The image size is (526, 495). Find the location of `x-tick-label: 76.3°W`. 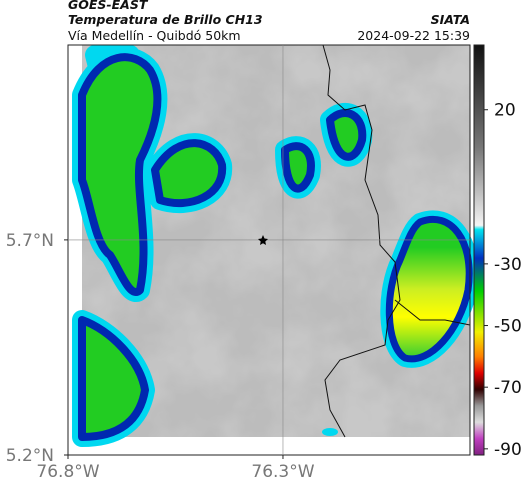

x-tick-label: 76.3°W is located at coordinates (282, 472).